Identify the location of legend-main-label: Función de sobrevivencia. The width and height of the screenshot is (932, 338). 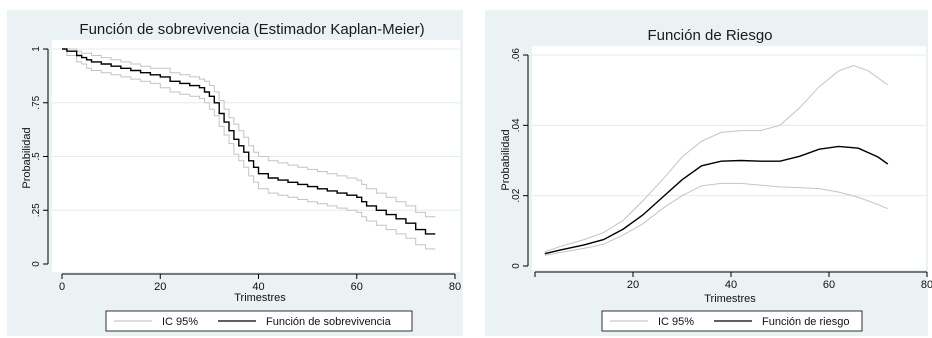
(329, 322).